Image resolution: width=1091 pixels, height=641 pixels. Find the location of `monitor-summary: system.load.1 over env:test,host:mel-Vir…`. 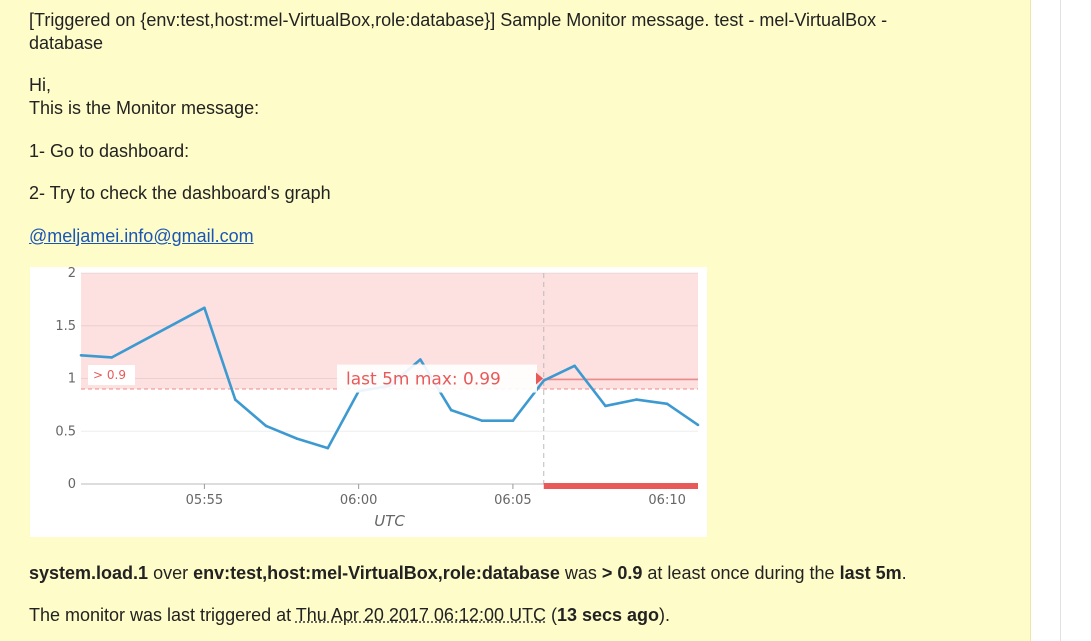

monitor-summary: system.load.1 over env:test,host:mel-Vir… is located at coordinates (468, 573).